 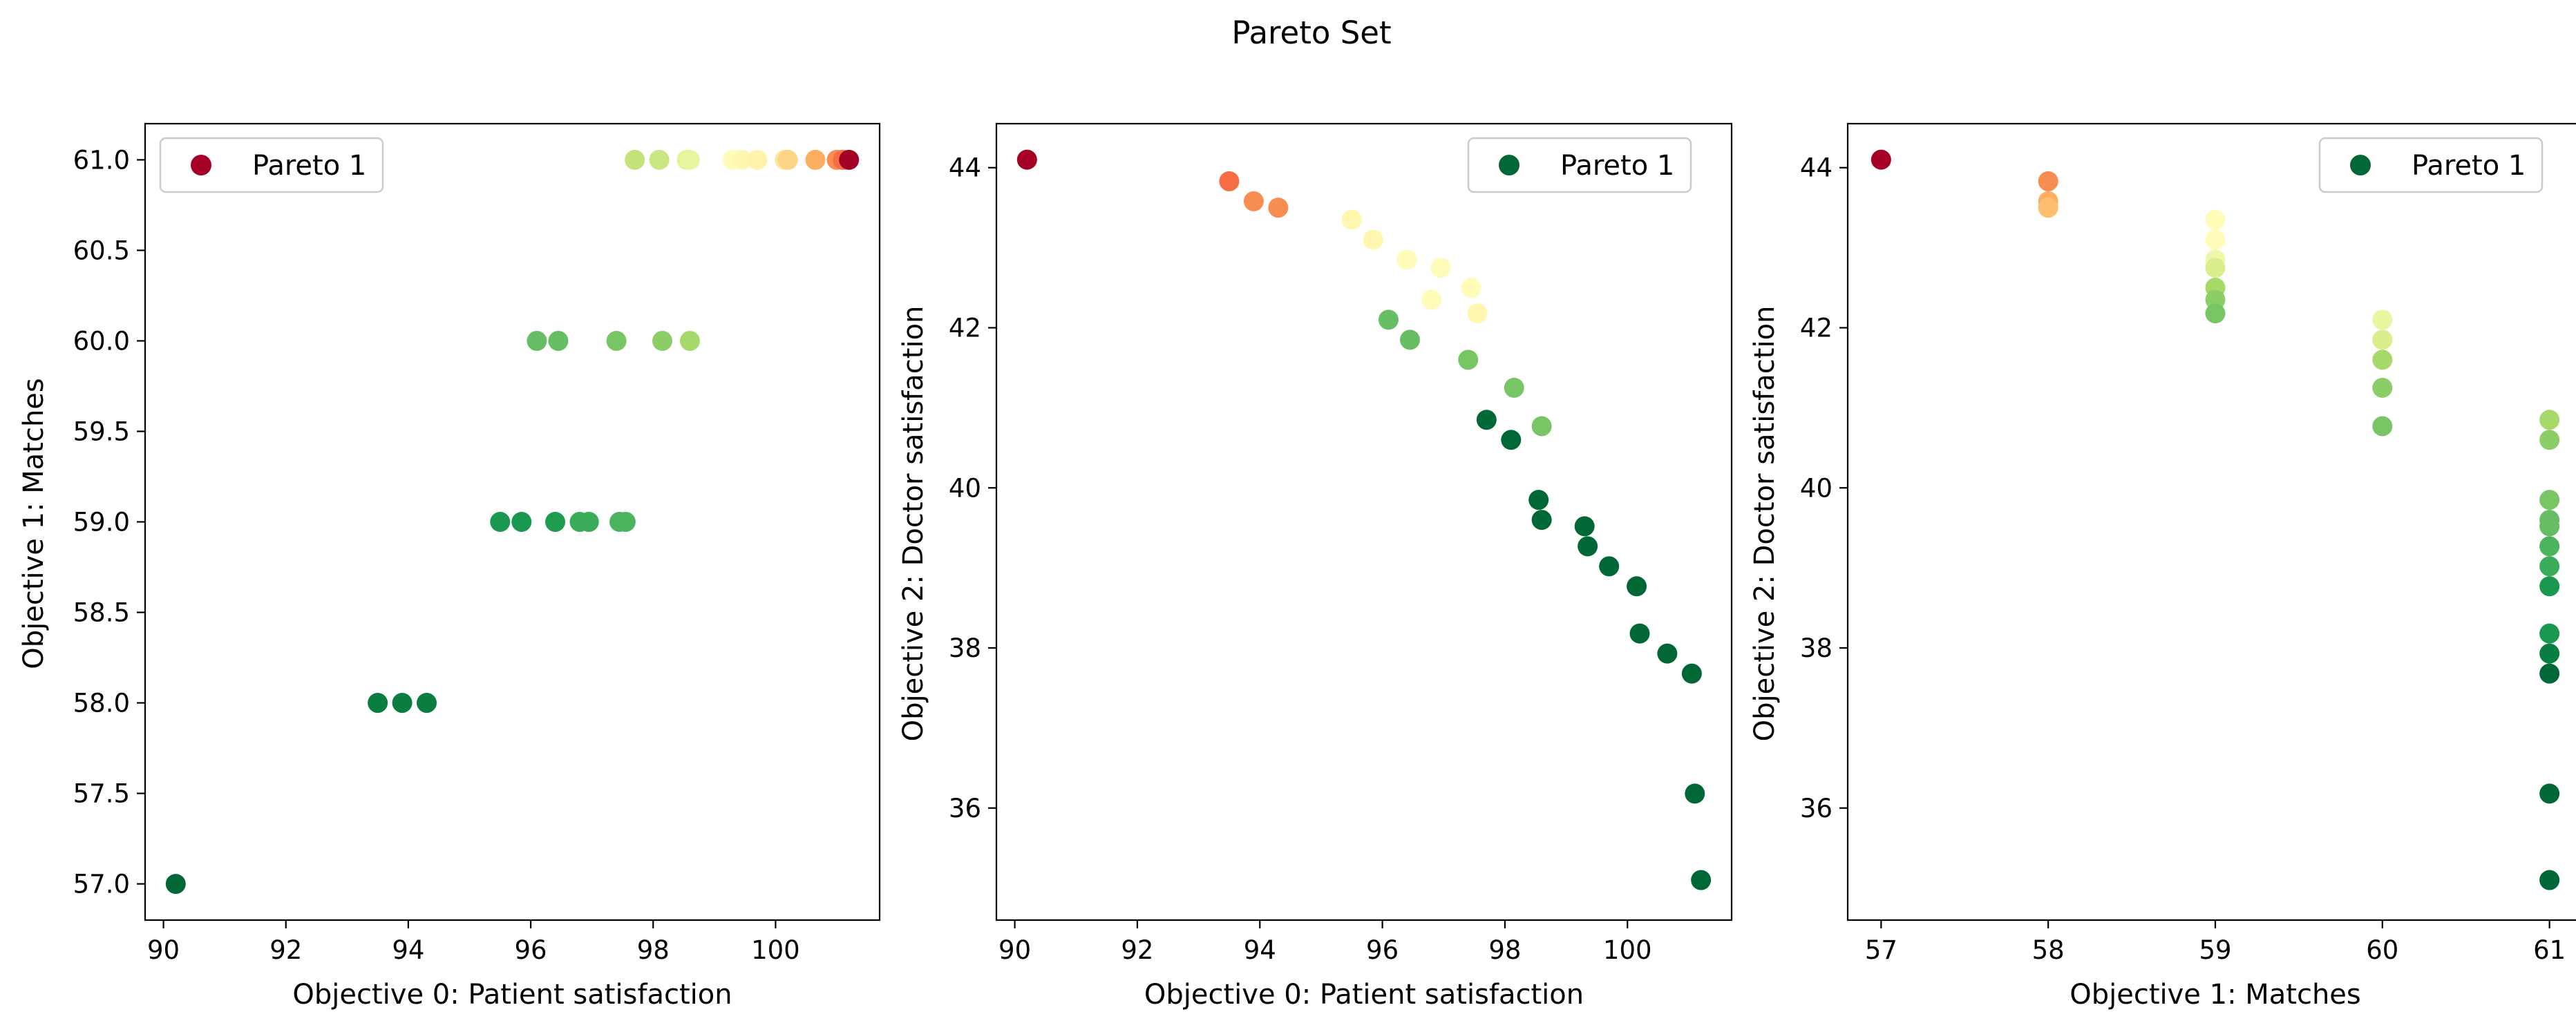 What do you see at coordinates (2549, 950) in the screenshot?
I see `x-tick-label: 61` at bounding box center [2549, 950].